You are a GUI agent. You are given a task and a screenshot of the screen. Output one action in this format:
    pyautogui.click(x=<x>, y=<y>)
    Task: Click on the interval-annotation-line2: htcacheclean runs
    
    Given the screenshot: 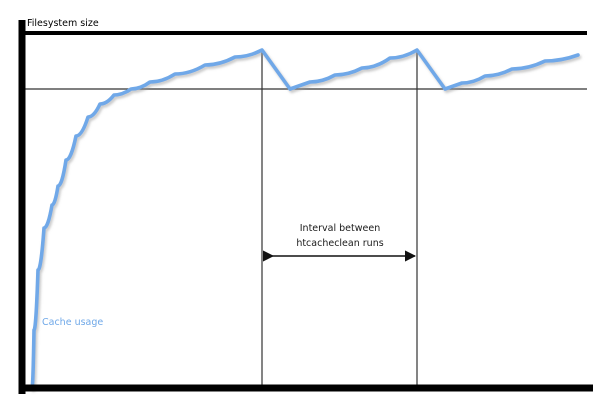 What is the action you would take?
    pyautogui.click(x=339, y=243)
    